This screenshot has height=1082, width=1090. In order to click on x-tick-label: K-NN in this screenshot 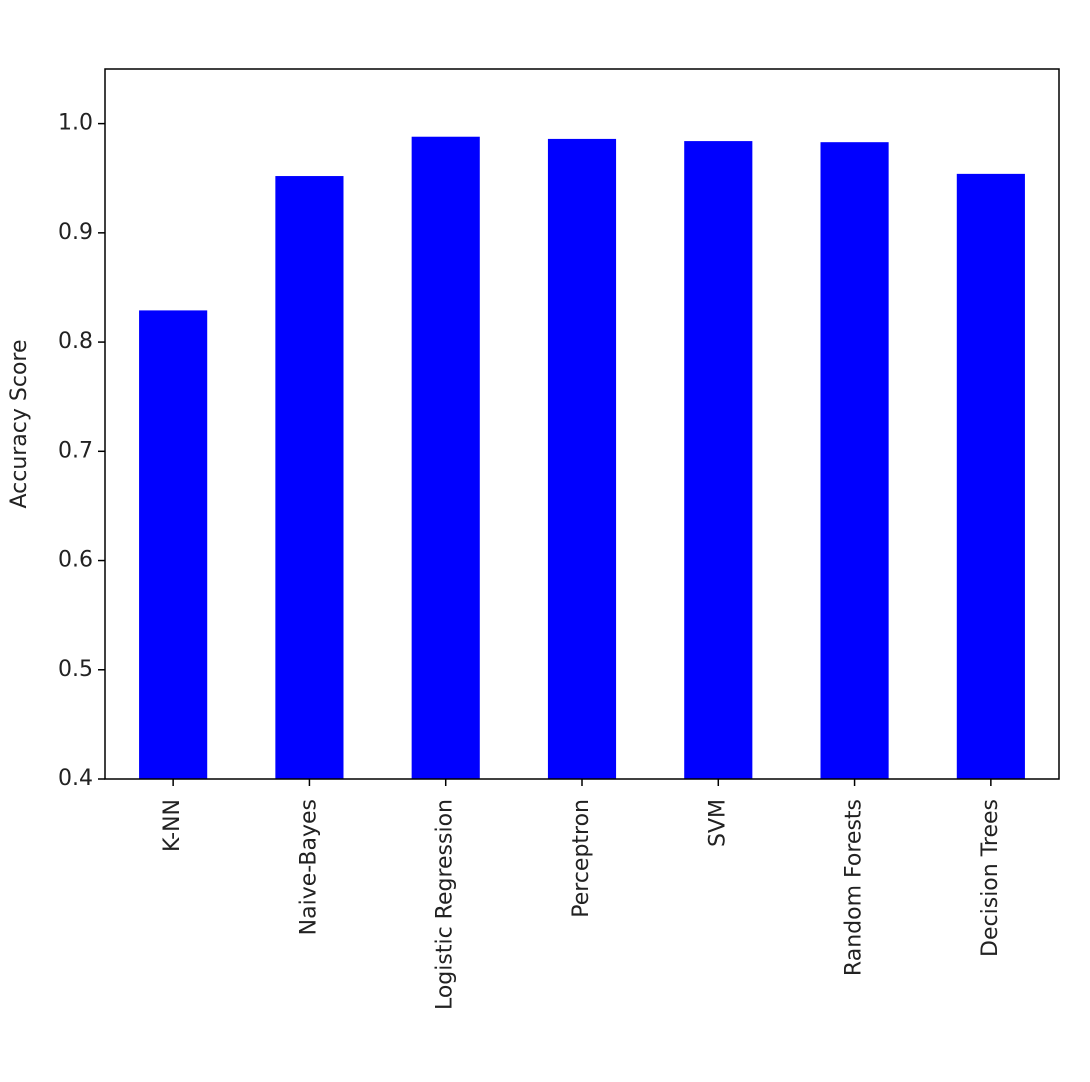, I will do `click(172, 825)`.